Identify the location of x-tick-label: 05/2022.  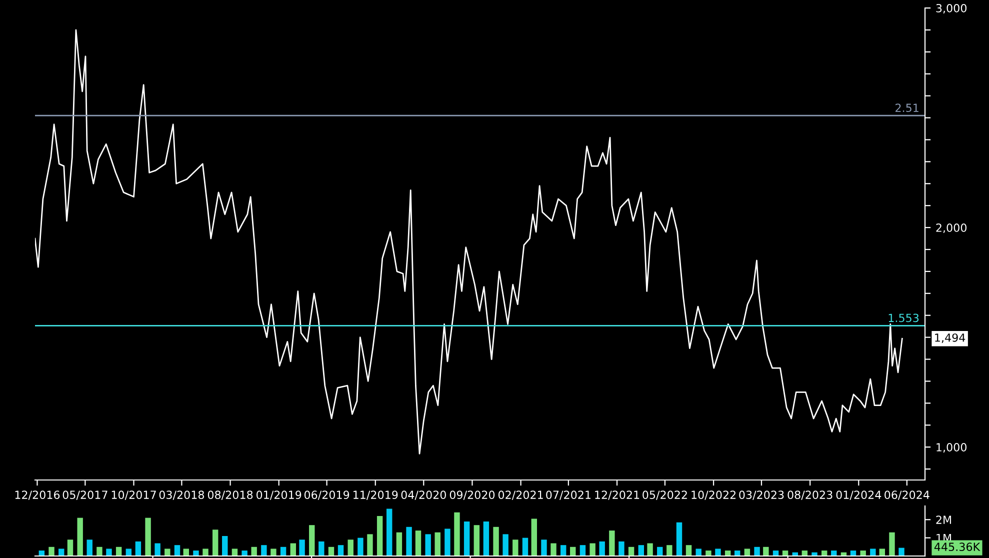
(664, 495).